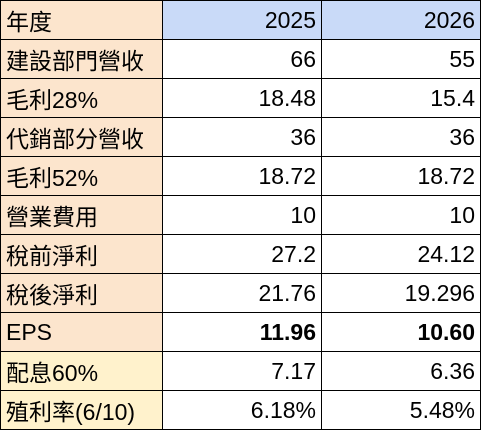 This screenshot has height=430, width=481. What do you see at coordinates (81, 176) in the screenshot?
I see `row-label-cell: 毛利52%` at bounding box center [81, 176].